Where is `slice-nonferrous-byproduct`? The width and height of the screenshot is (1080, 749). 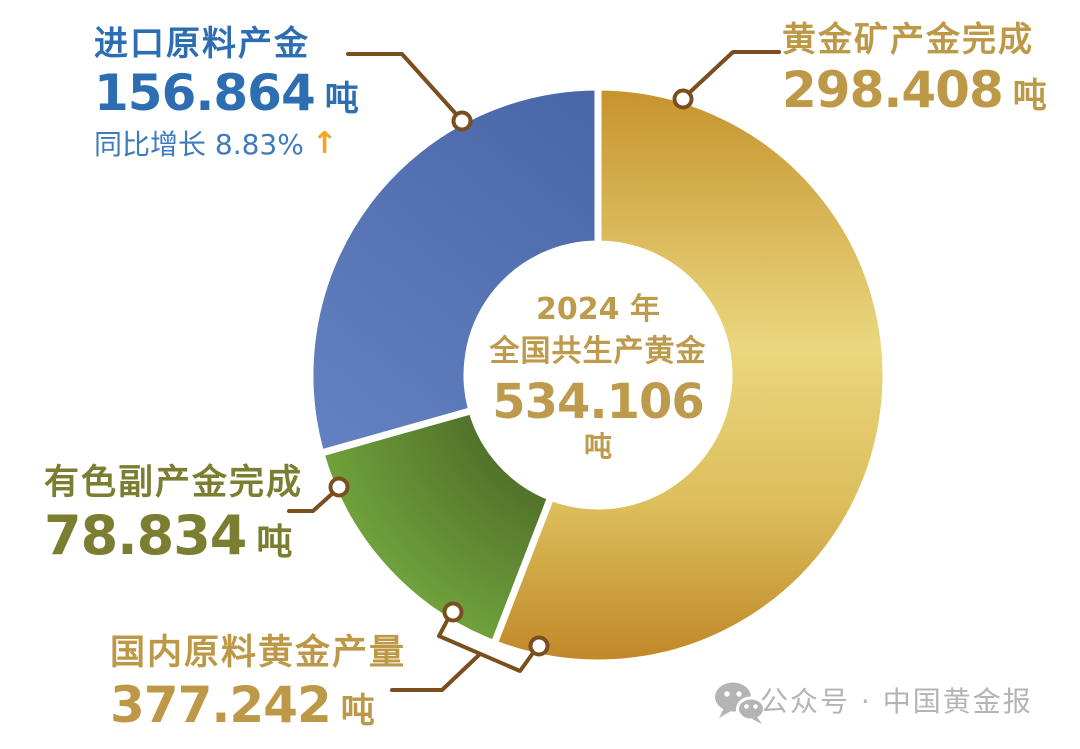
slice-nonferrous-byproduct is located at coordinates (436, 527).